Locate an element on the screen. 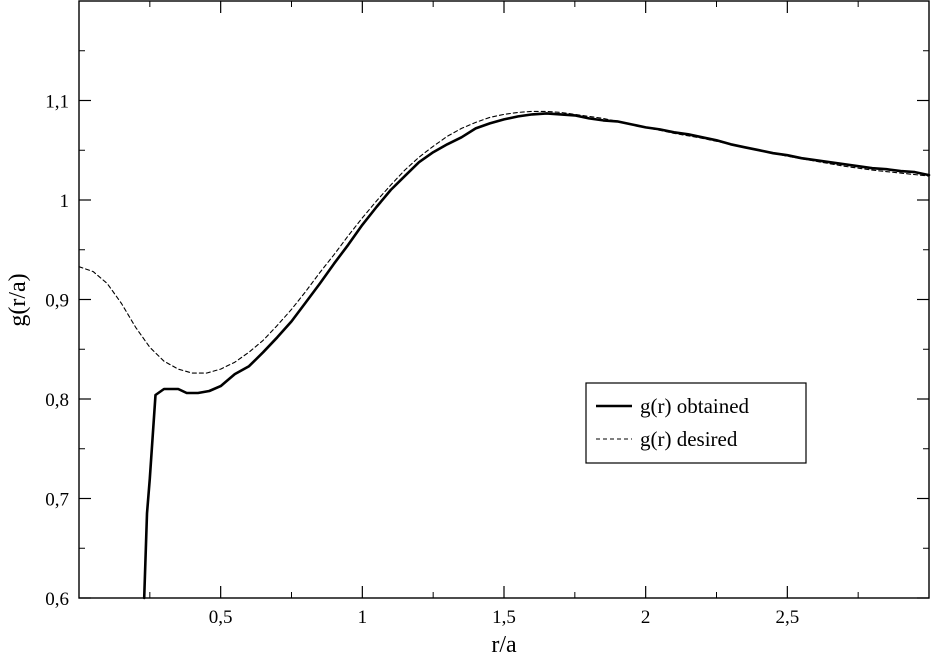  y-tick-label: 0,6 is located at coordinates (57, 599).